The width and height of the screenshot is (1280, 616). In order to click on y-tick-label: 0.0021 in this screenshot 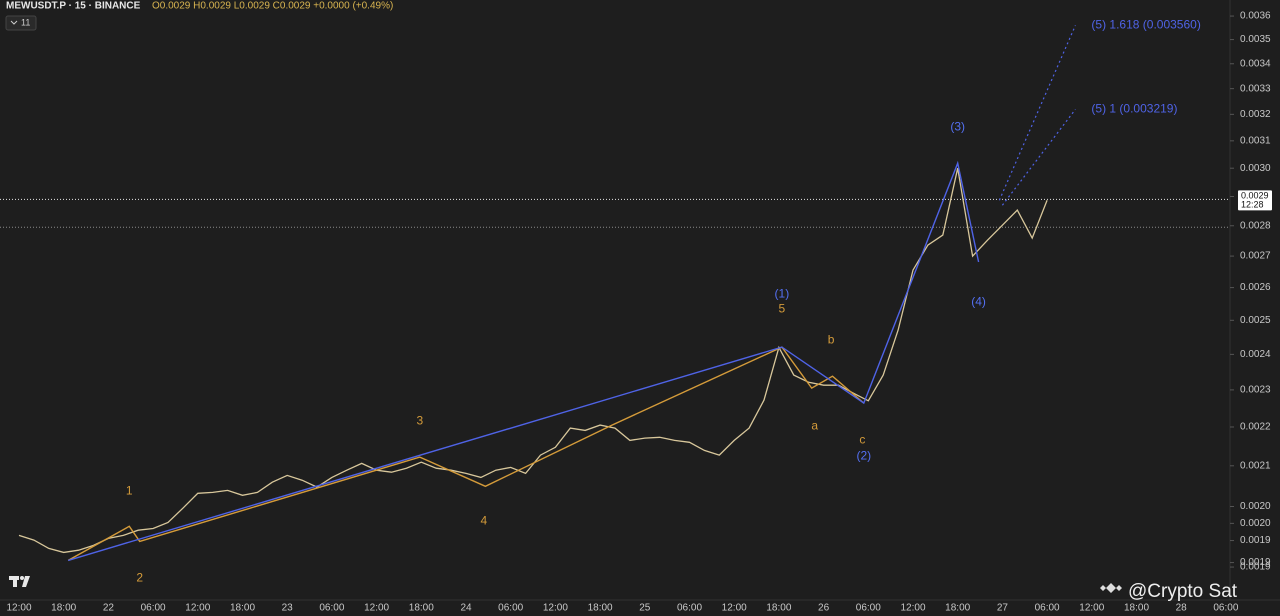, I will do `click(1255, 465)`.